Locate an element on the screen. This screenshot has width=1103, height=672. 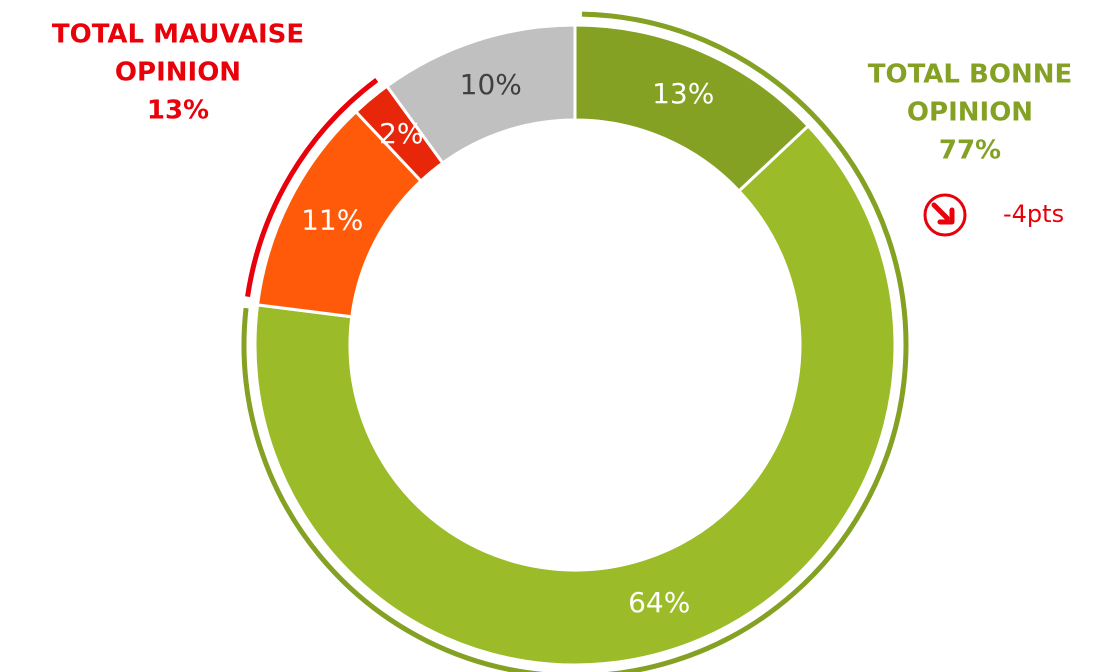
group-title: TOTAL MAUVAISE is located at coordinates (178, 35).